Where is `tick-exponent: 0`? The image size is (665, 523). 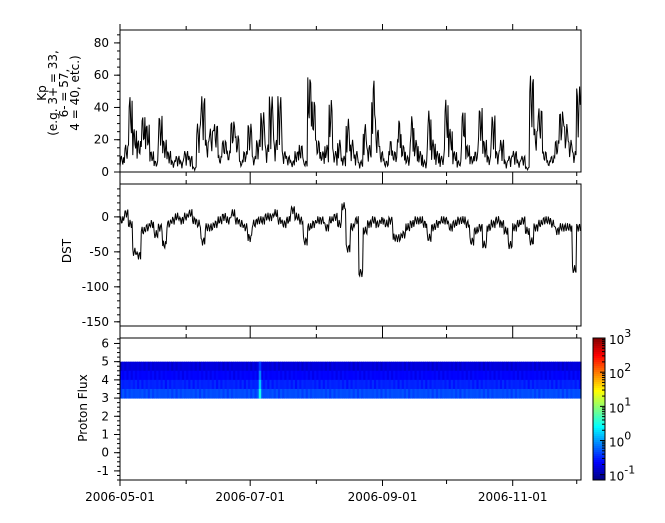 tick-exponent: 0 is located at coordinates (627, 436).